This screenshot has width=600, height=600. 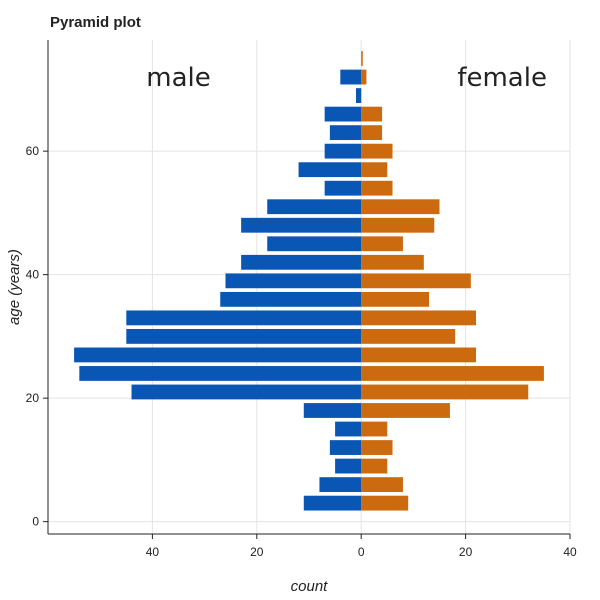 What do you see at coordinates (33, 151) in the screenshot?
I see `y-tick-label: 60` at bounding box center [33, 151].